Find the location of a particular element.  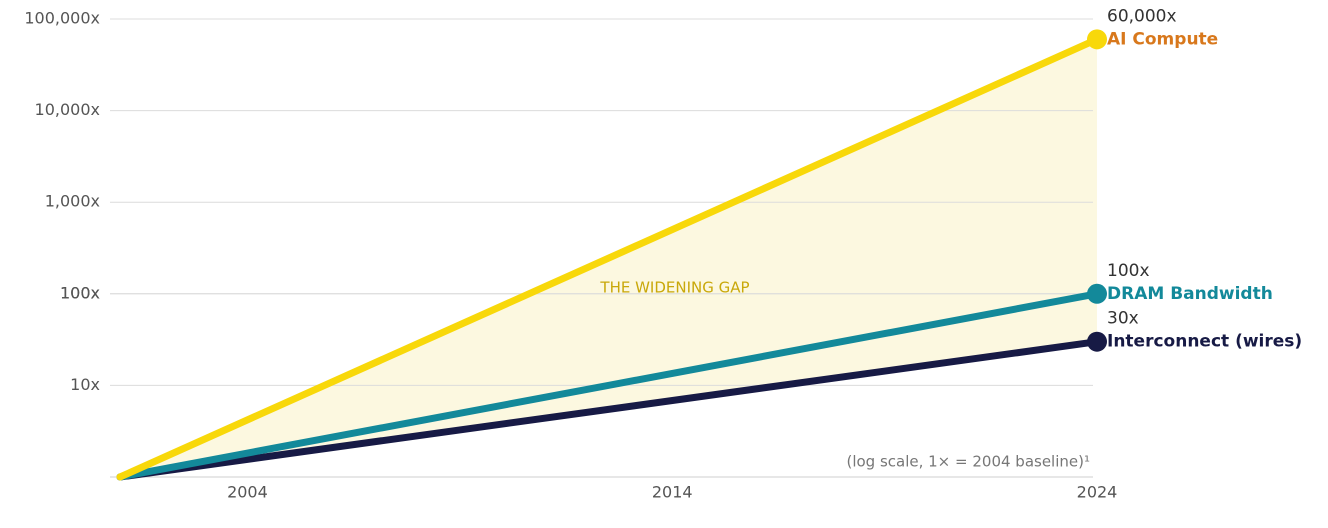

note: (log scale, 1× = 2004 baseline)¹ is located at coordinates (968, 462).